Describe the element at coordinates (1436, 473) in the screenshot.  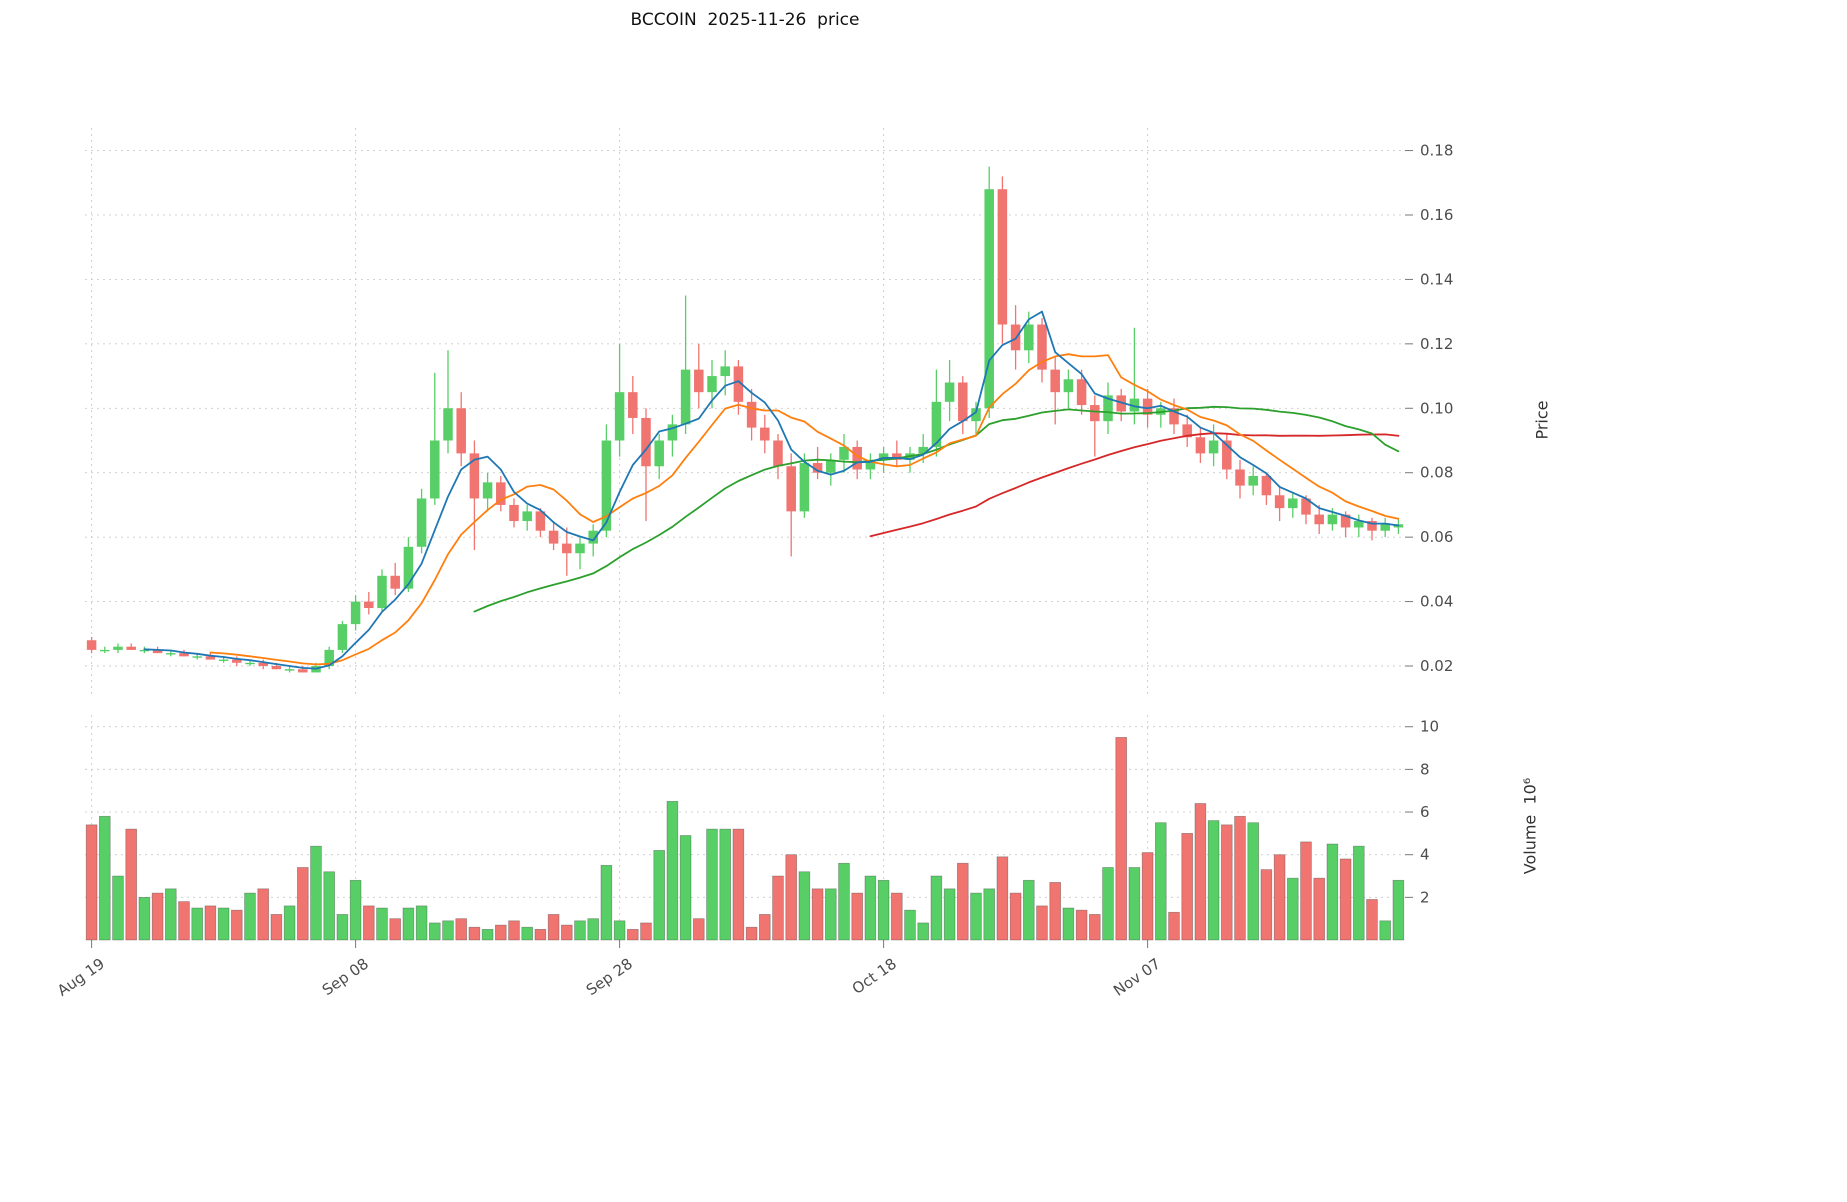
I see `price-tick-label: 0.08` at that location.